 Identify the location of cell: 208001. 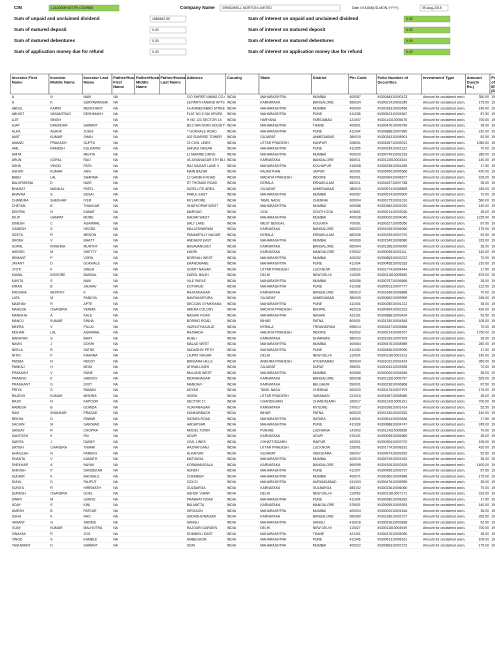
(354, 143).